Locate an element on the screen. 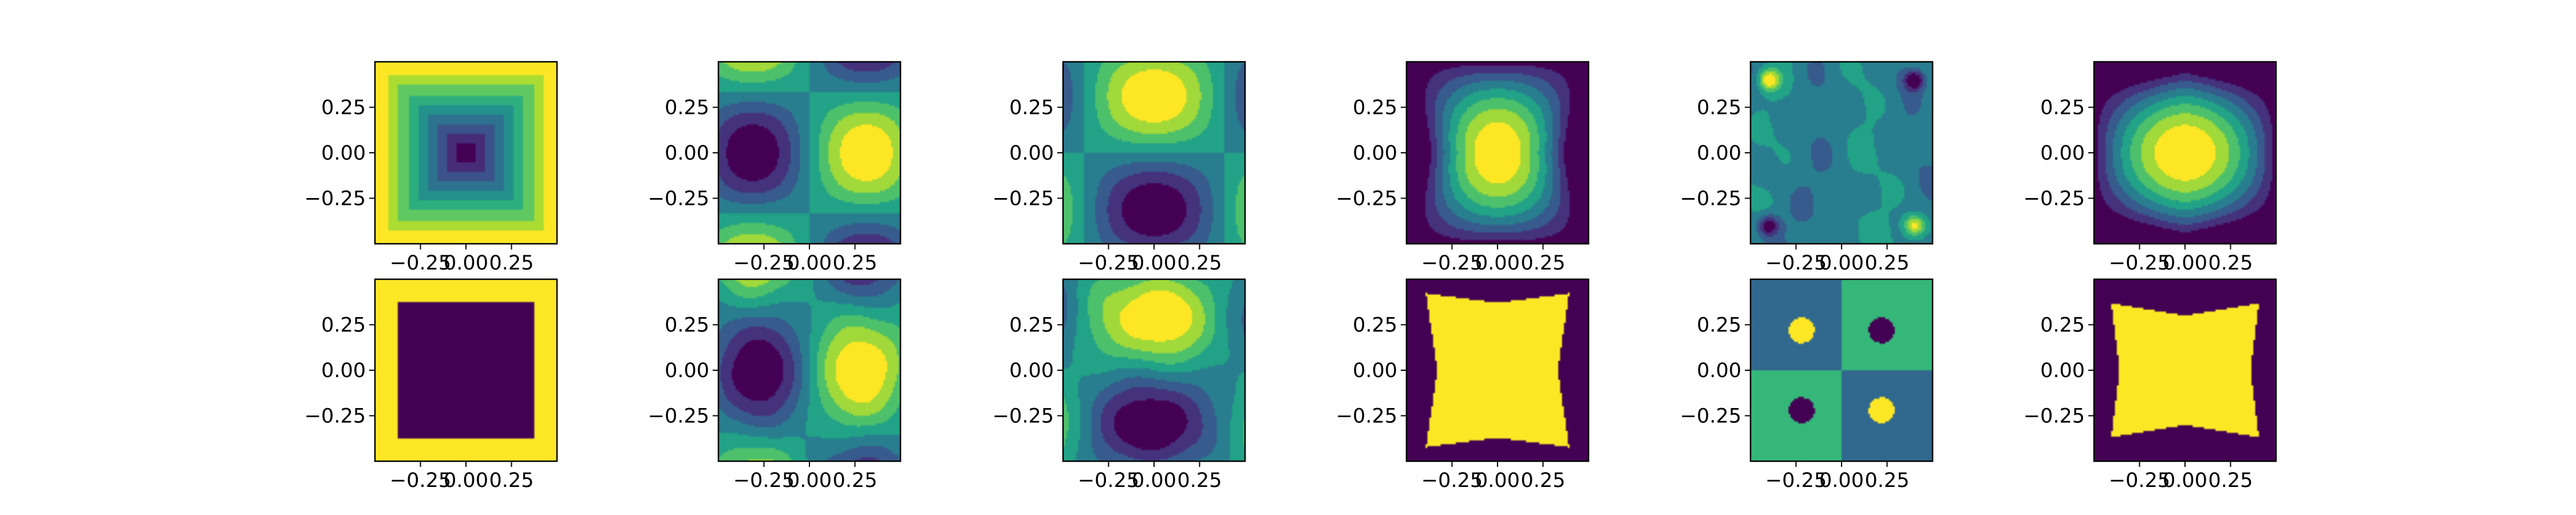 This screenshot has height=515, width=2576. panel-r1c3: −0.250.00 0.25−0.250.000.25 is located at coordinates (1119, 168).